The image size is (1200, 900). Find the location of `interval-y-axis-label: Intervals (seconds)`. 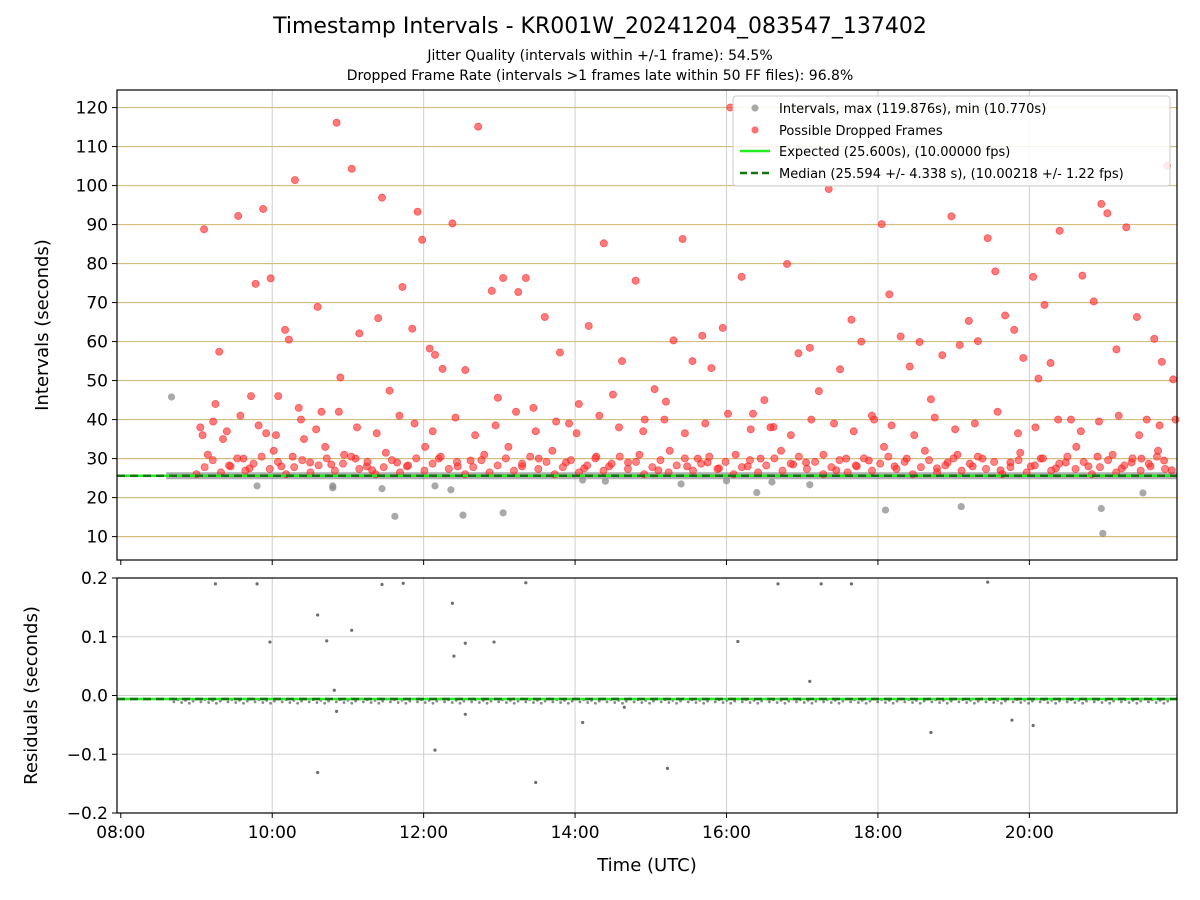

interval-y-axis-label: Intervals (seconds) is located at coordinates (42, 325).